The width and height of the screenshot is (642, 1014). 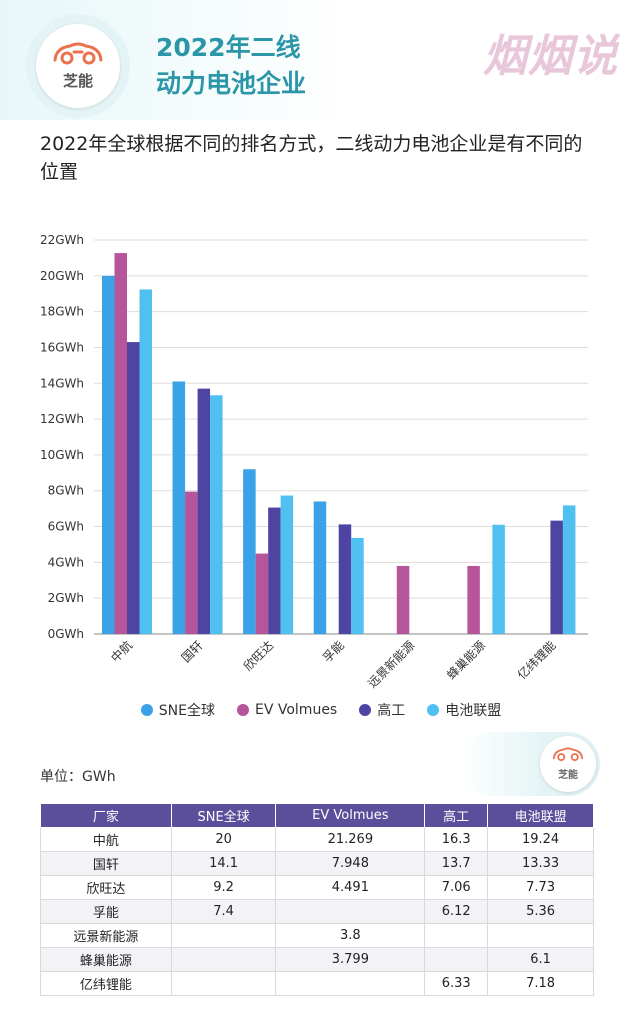 I want to click on table-cell: 中航, so click(x=106, y=839).